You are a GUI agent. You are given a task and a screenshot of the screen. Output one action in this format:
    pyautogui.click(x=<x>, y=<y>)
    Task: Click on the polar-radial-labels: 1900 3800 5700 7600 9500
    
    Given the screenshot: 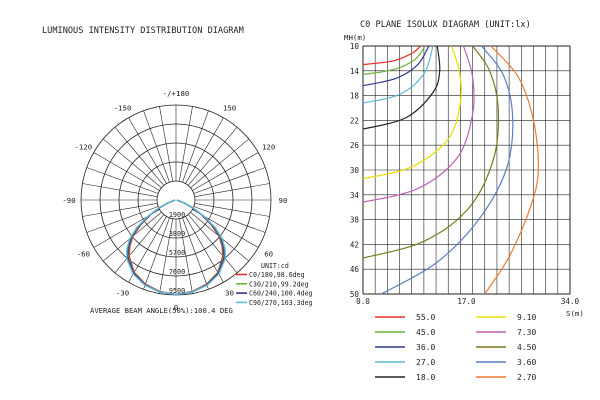 What is the action you would take?
    pyautogui.click(x=177, y=253)
    